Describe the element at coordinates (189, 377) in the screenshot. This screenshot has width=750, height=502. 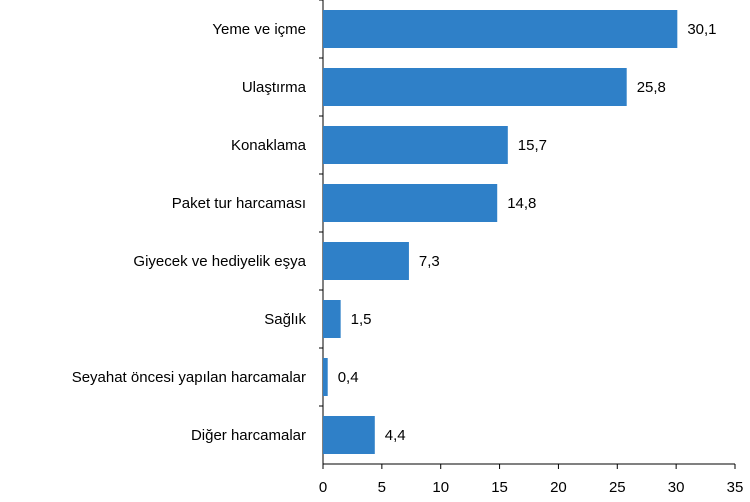
I see `category-label: Seyahat öncesi yapılan harcamalar` at that location.